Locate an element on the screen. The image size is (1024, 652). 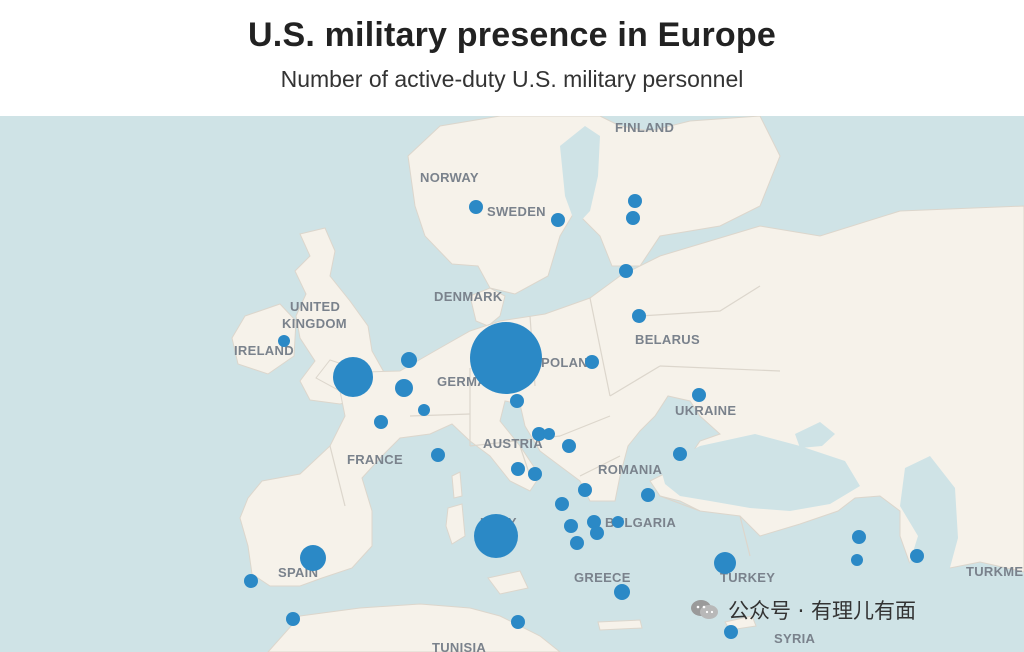
watermark-text: 公众号 · 有理儿有面 is located at coordinates (822, 611).